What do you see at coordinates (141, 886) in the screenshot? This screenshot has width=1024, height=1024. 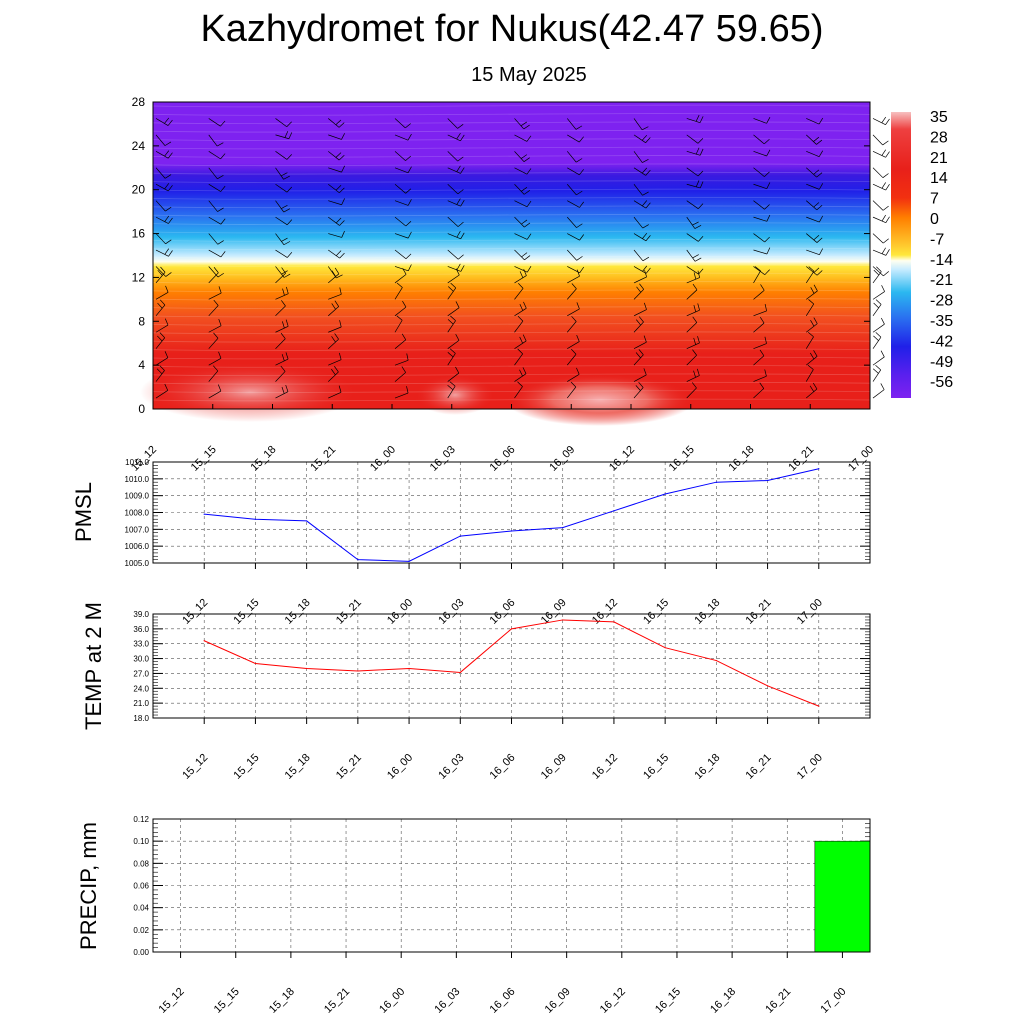 I see `y-tick-label: 0.06` at bounding box center [141, 886].